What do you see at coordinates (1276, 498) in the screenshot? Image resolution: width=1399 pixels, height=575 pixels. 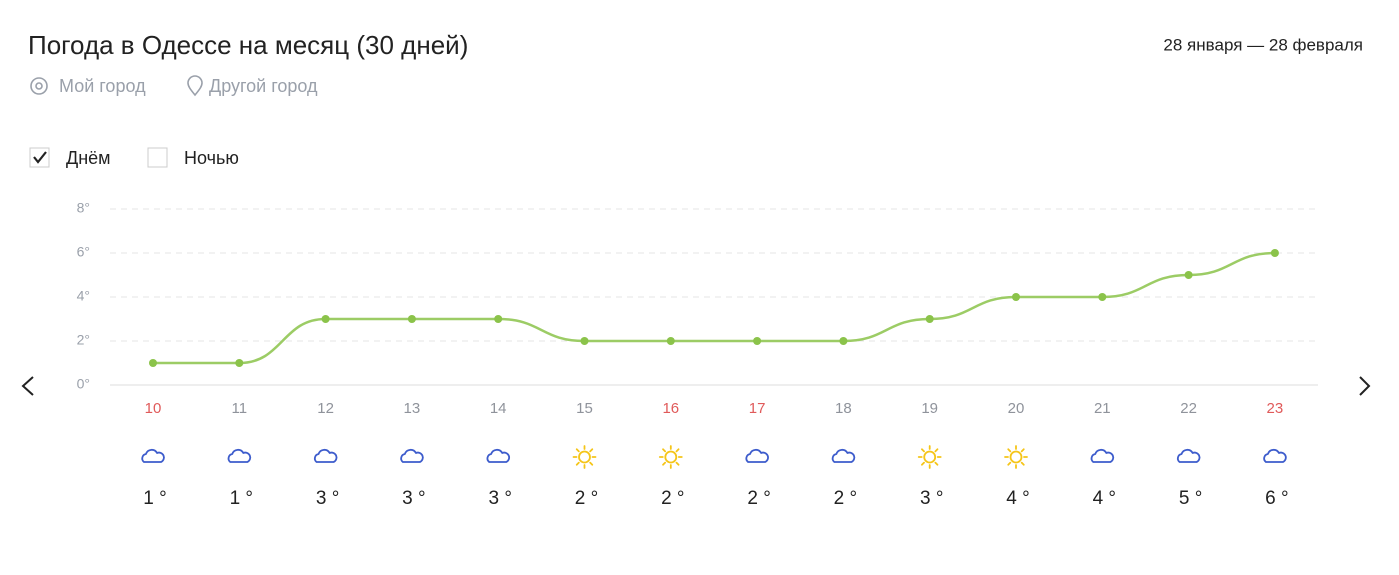 I see `value-label: 6 °` at bounding box center [1276, 498].